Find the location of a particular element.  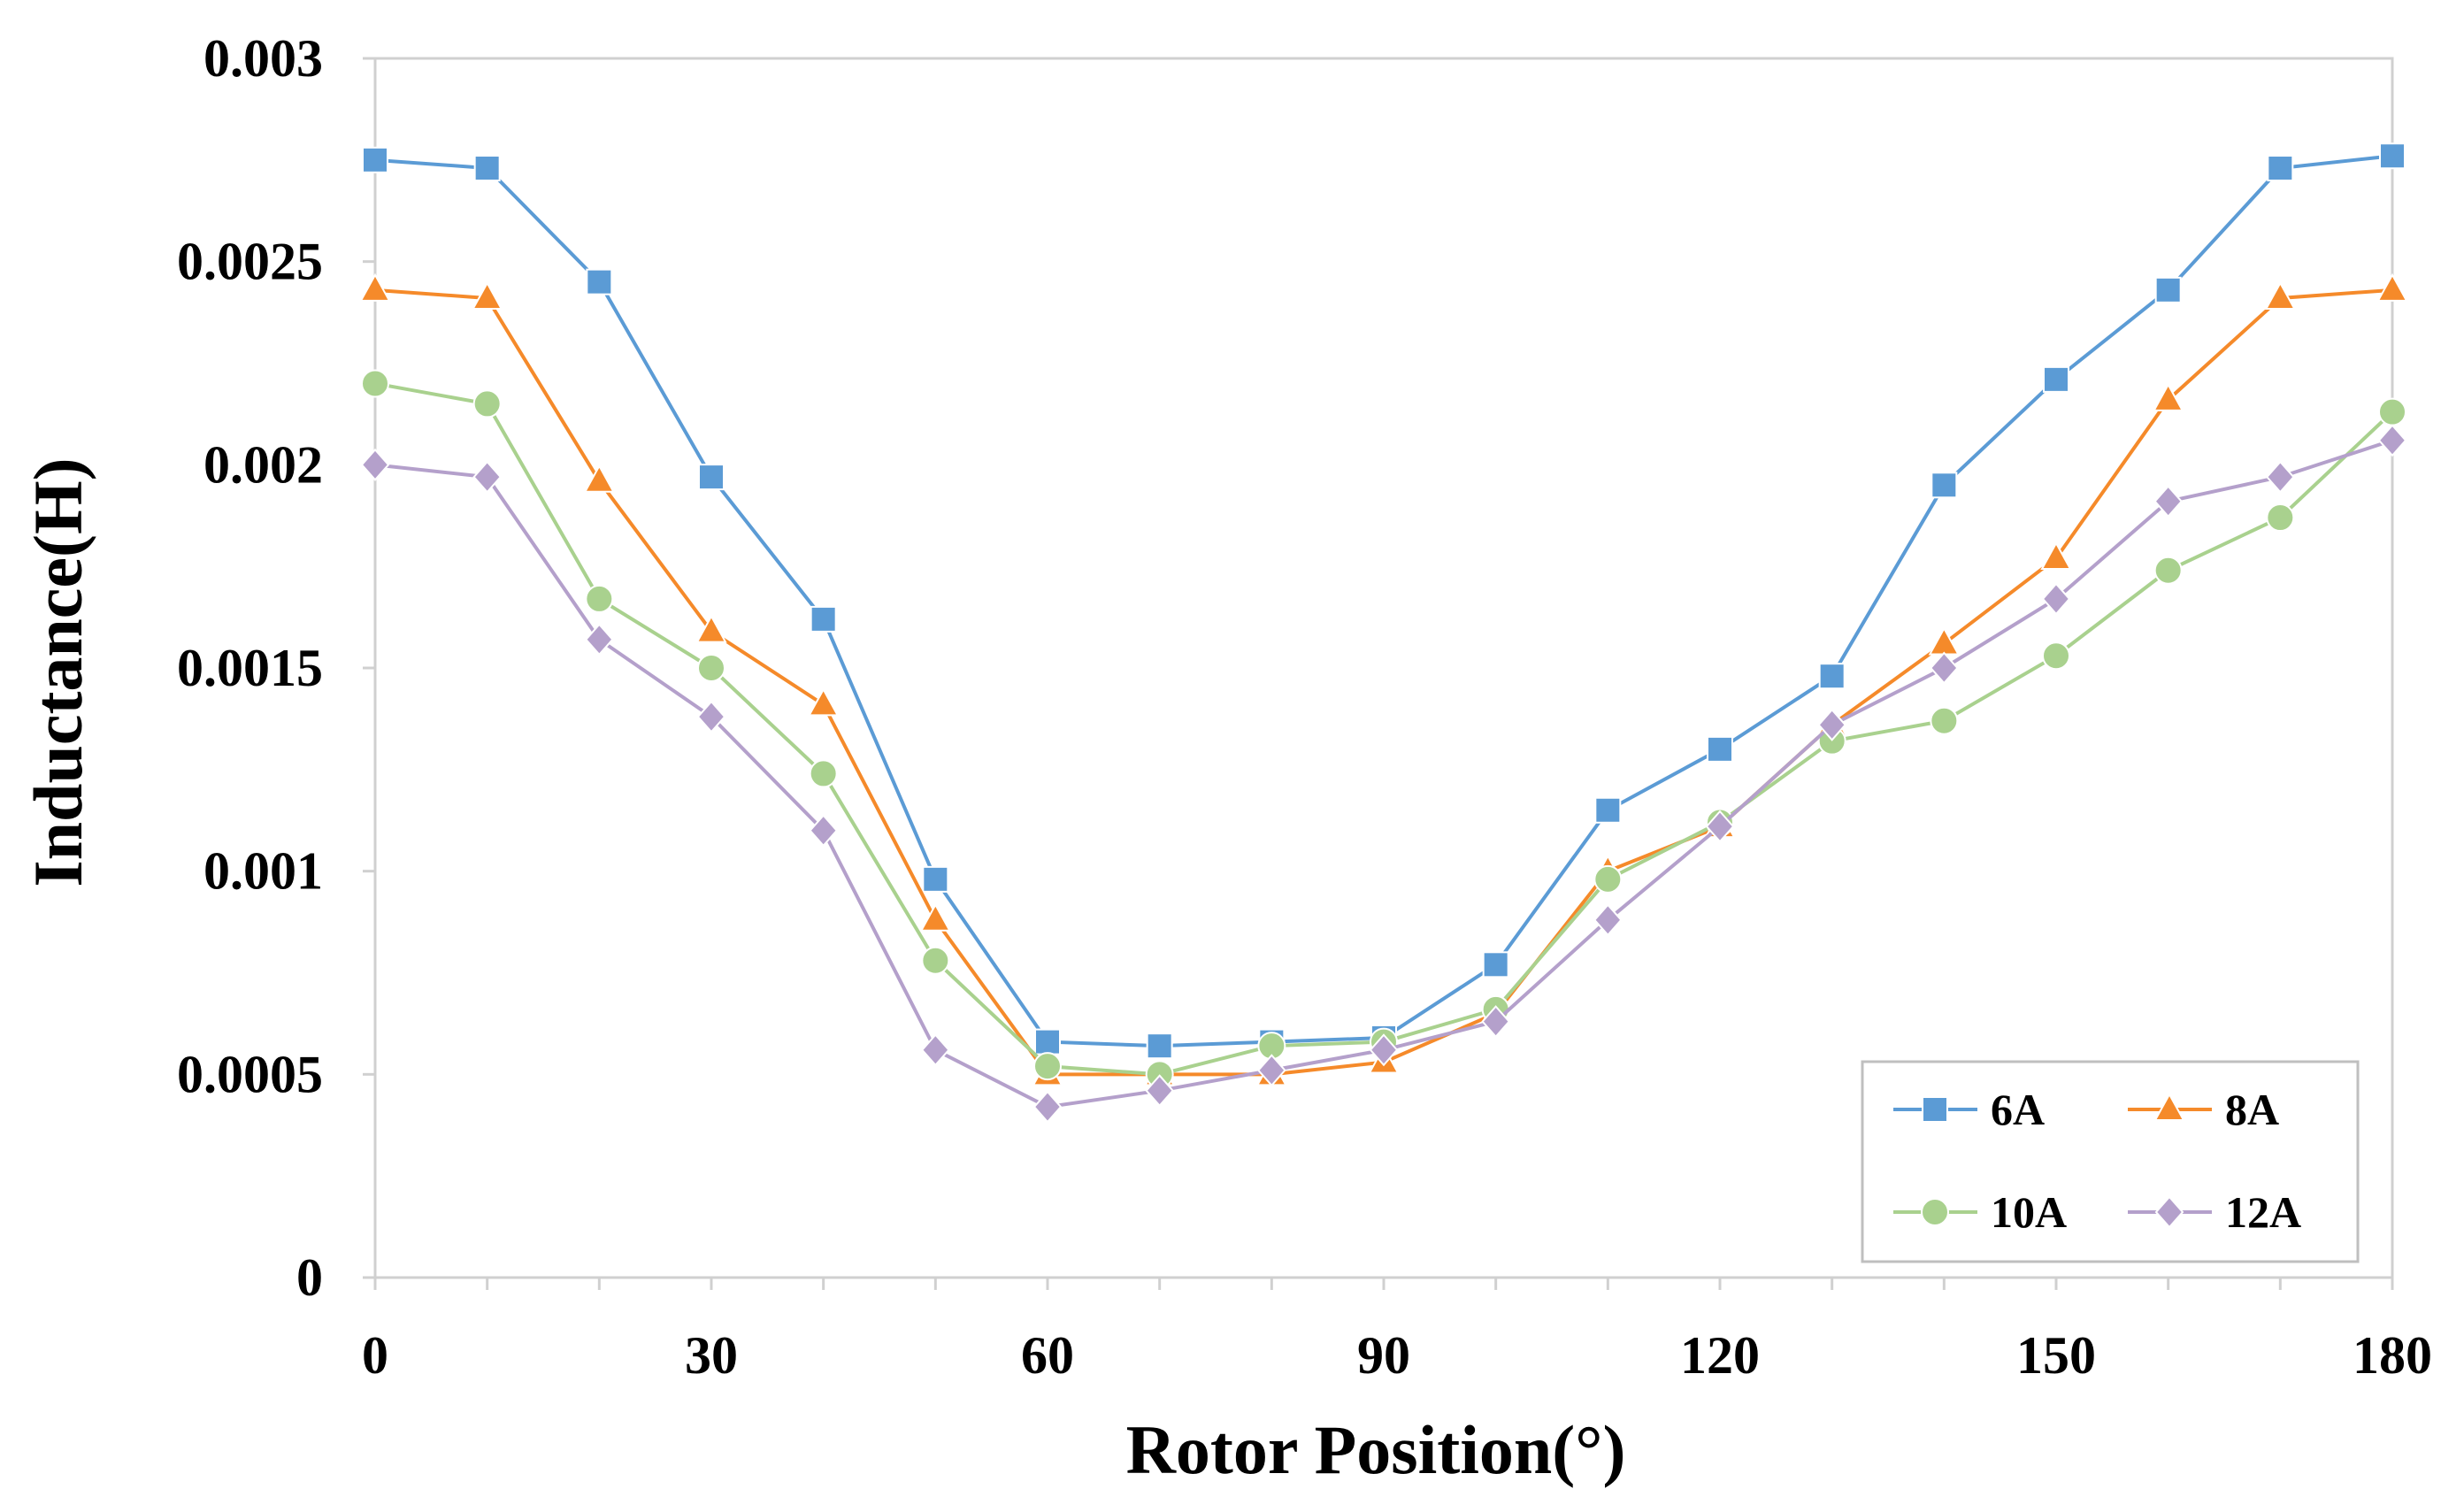

y-tick-label: 0 is located at coordinates (310, 1277).